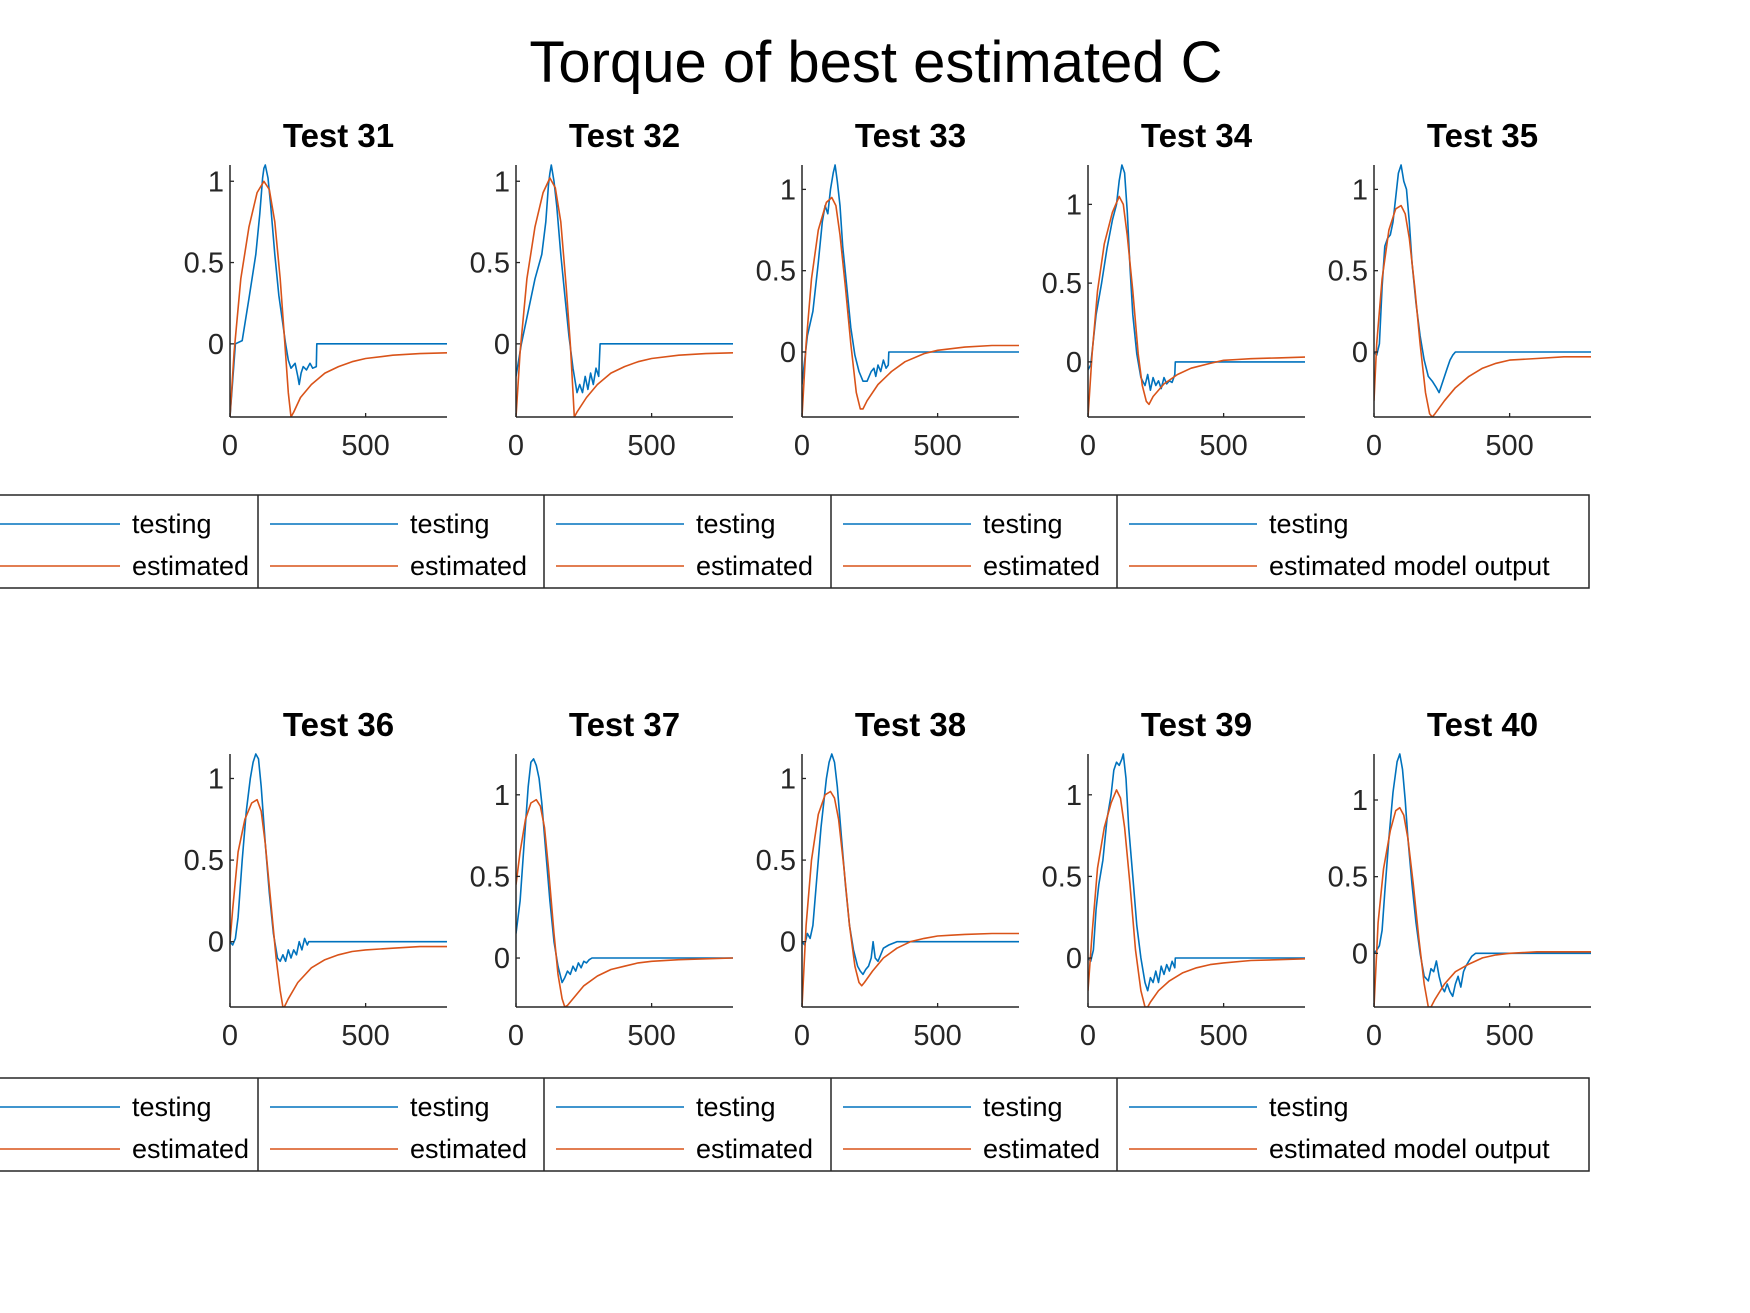 This screenshot has height=1313, width=1750. I want to click on subplot: Test 32 0 0.5 1 0 500, so click(601, 289).